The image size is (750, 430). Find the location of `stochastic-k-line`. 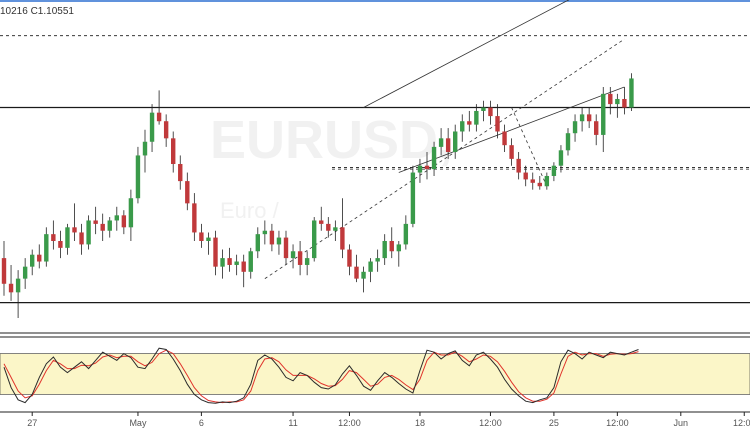

stochastic-k-line is located at coordinates (321, 375).